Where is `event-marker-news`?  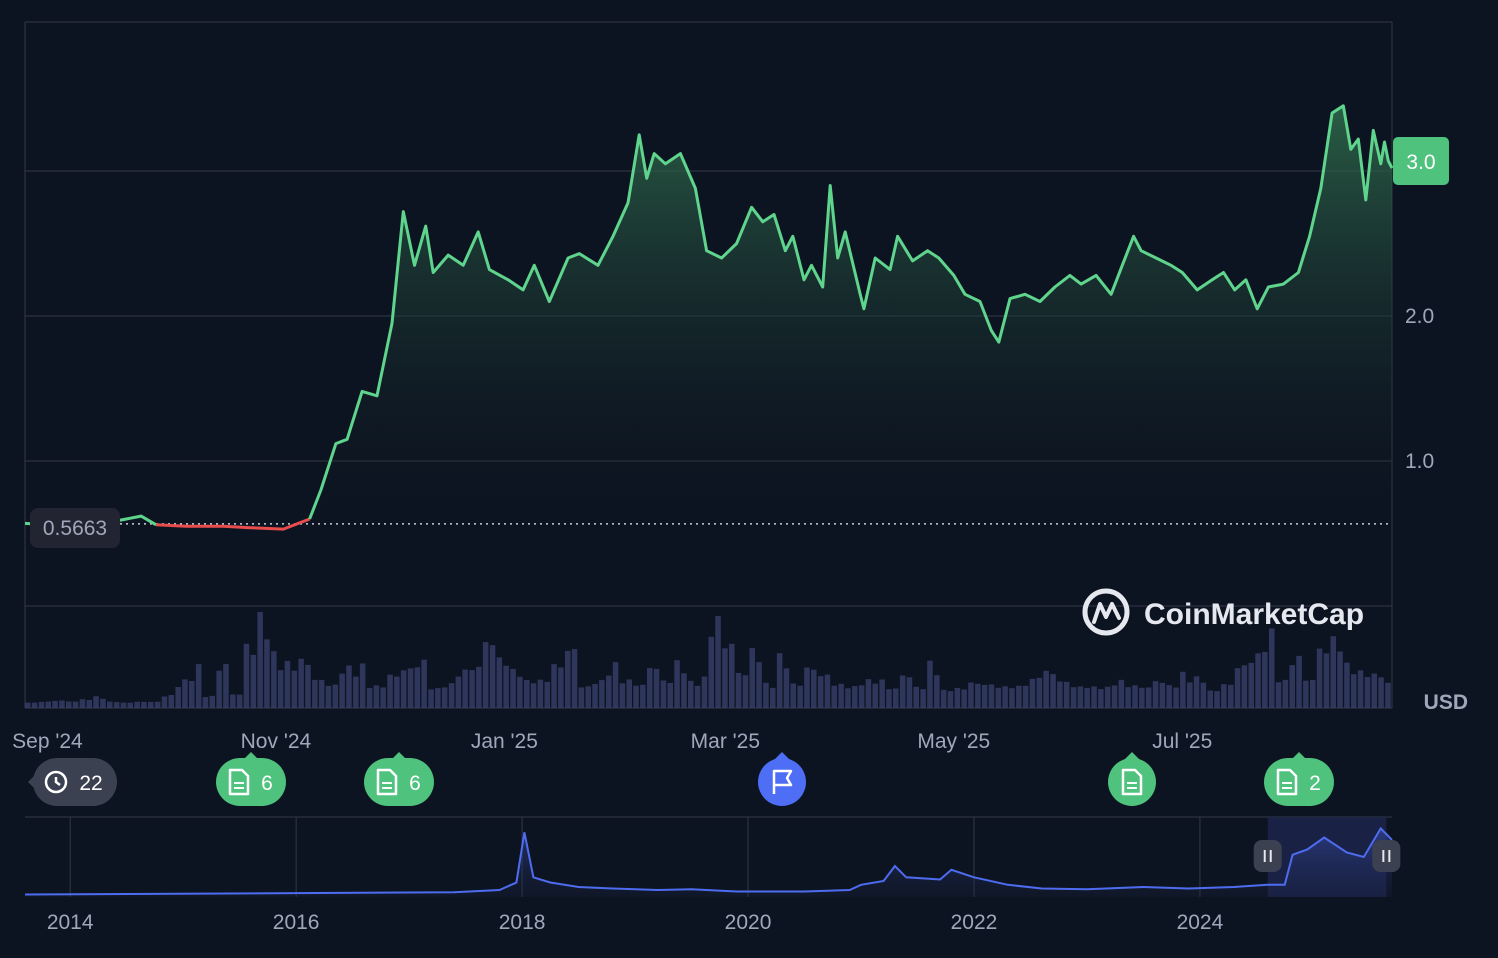
event-marker-news is located at coordinates (1132, 779).